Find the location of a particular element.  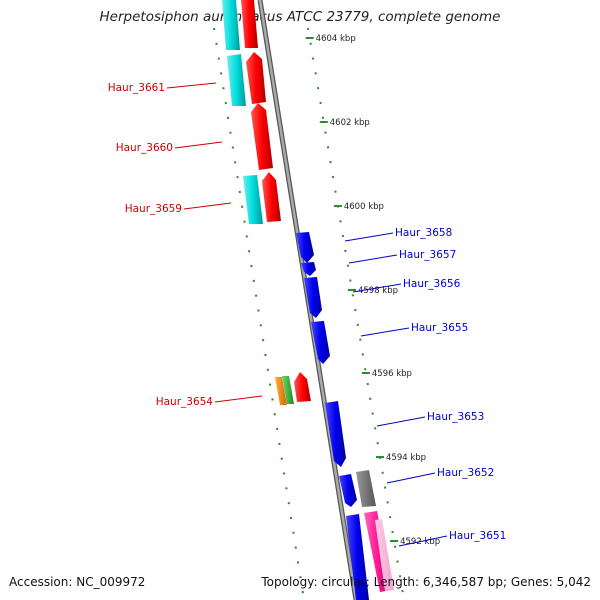

gene-haur-3659-cds is located at coordinates (271, 197).